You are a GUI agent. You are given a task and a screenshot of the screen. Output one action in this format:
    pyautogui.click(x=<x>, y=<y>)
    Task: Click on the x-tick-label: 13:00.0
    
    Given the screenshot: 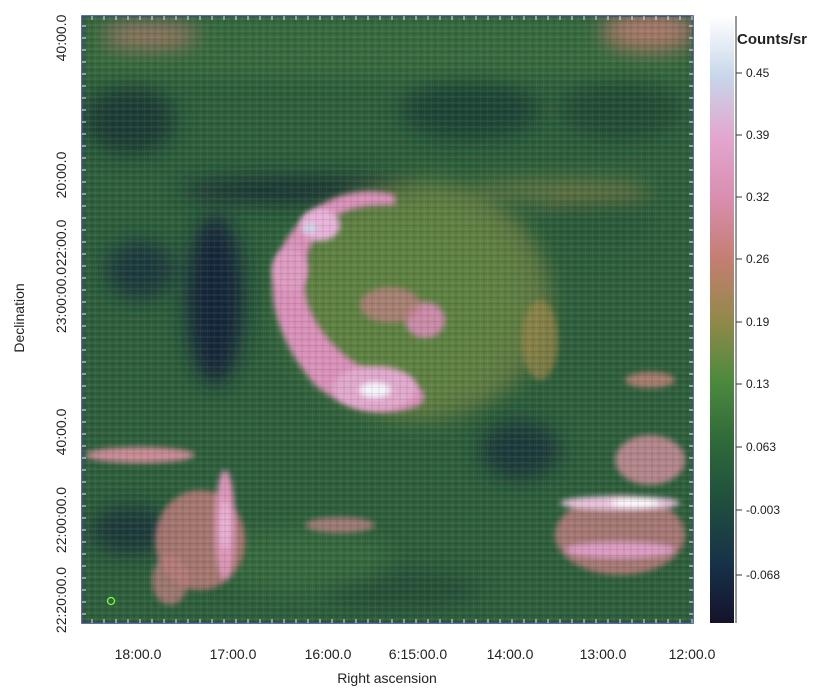 What is the action you would take?
    pyautogui.click(x=603, y=654)
    